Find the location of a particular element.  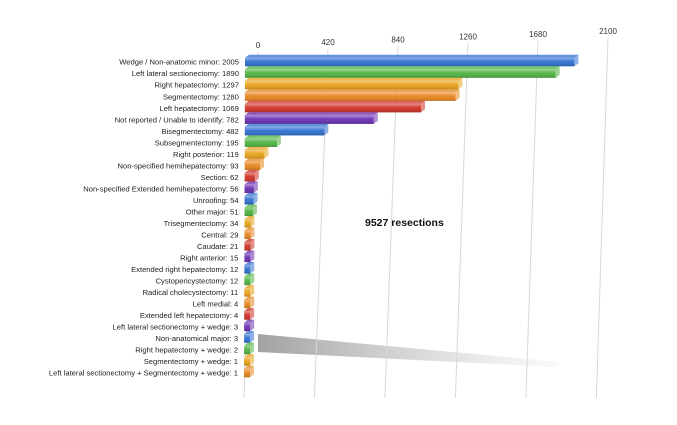

category-label: Not reported / Unable to identify: 782 is located at coordinates (177, 119).